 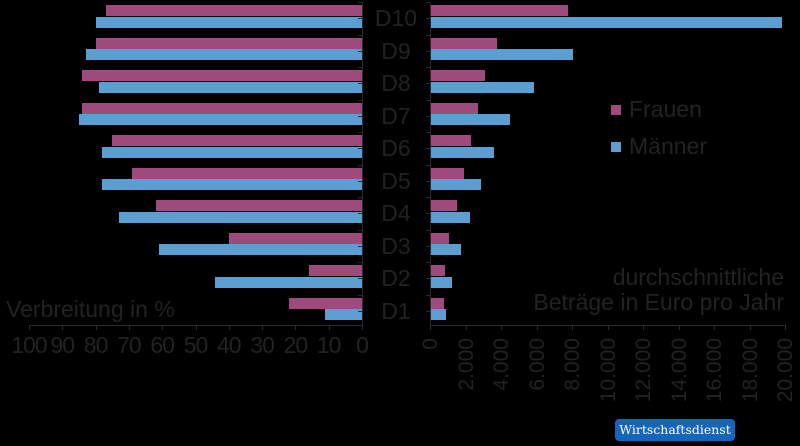 What do you see at coordinates (233, 10) in the screenshot?
I see `bar-left-d10-frauen` at bounding box center [233, 10].